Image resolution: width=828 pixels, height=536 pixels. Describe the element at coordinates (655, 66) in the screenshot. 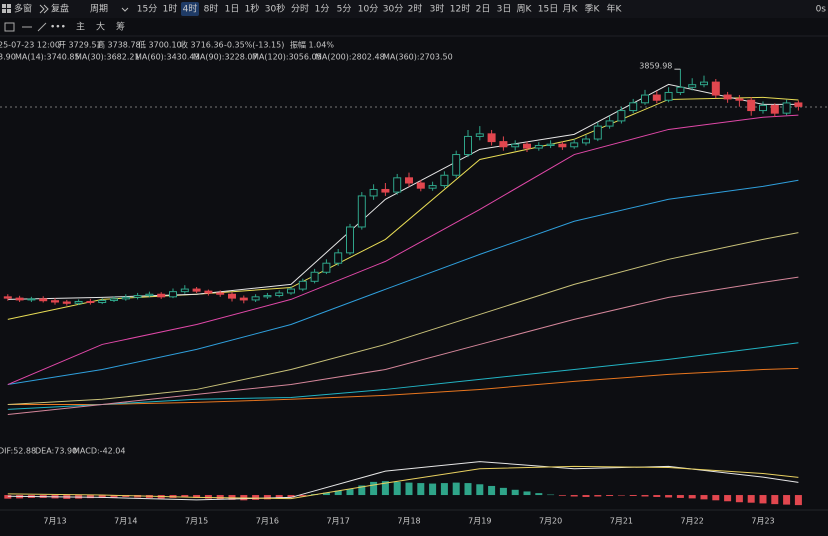

I see `annotation: 3859.98` at that location.